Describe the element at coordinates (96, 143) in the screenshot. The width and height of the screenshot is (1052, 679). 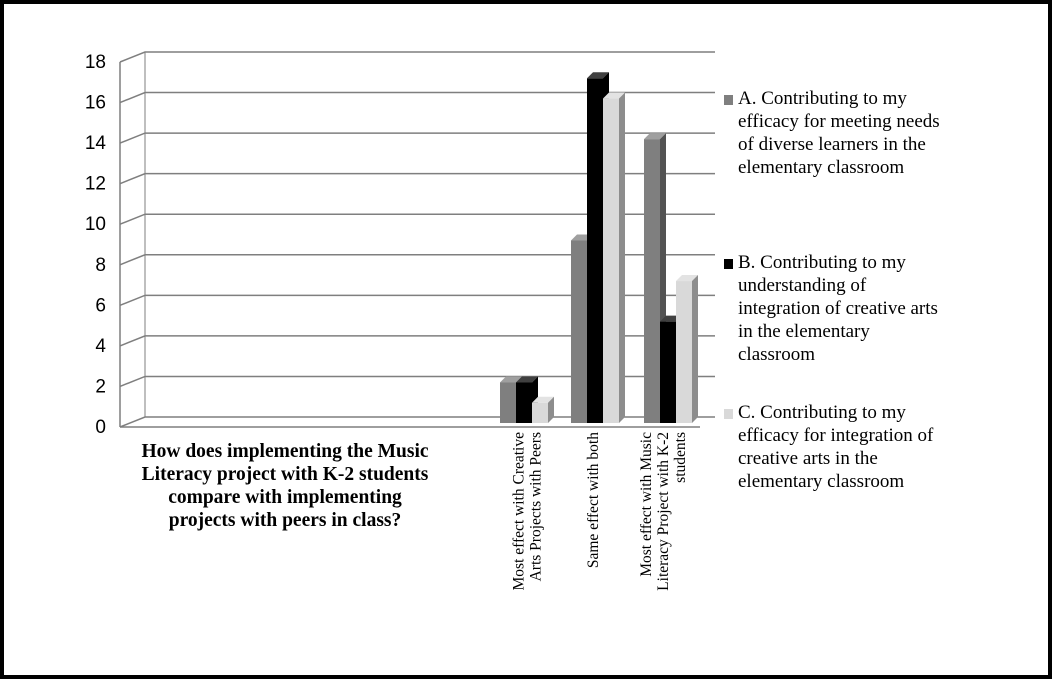
I see `y-tick-label: 14` at that location.